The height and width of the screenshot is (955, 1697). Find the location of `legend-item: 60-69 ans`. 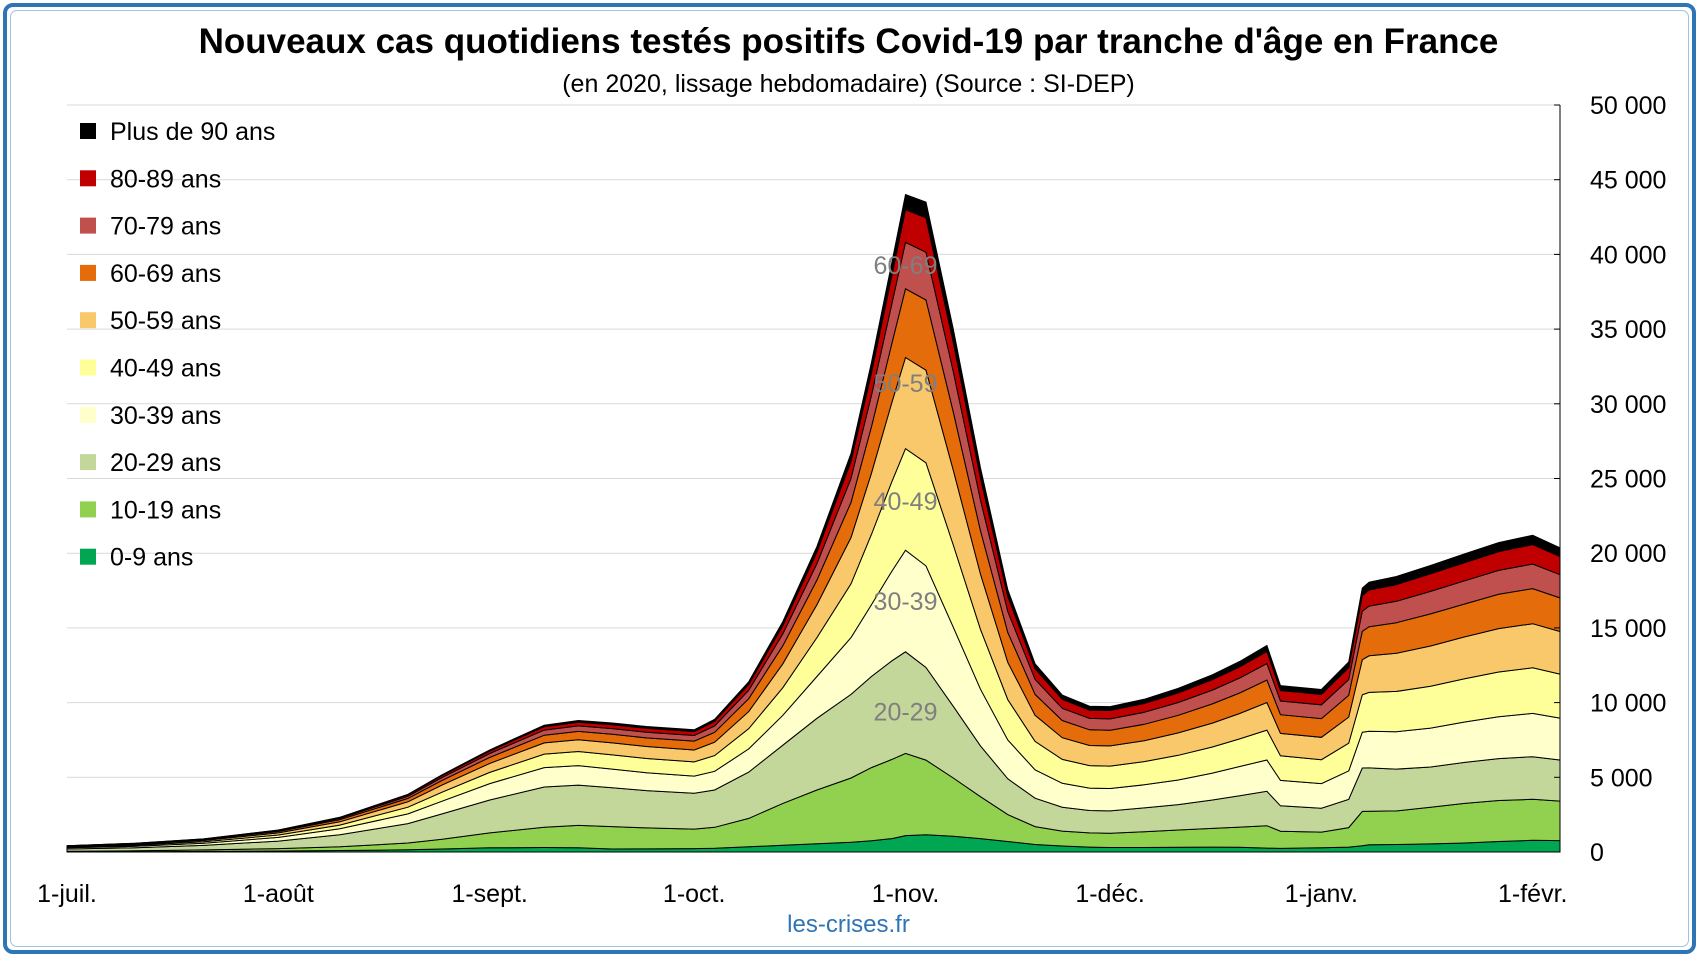

legend-item: 60-69 ans is located at coordinates (150, 274).